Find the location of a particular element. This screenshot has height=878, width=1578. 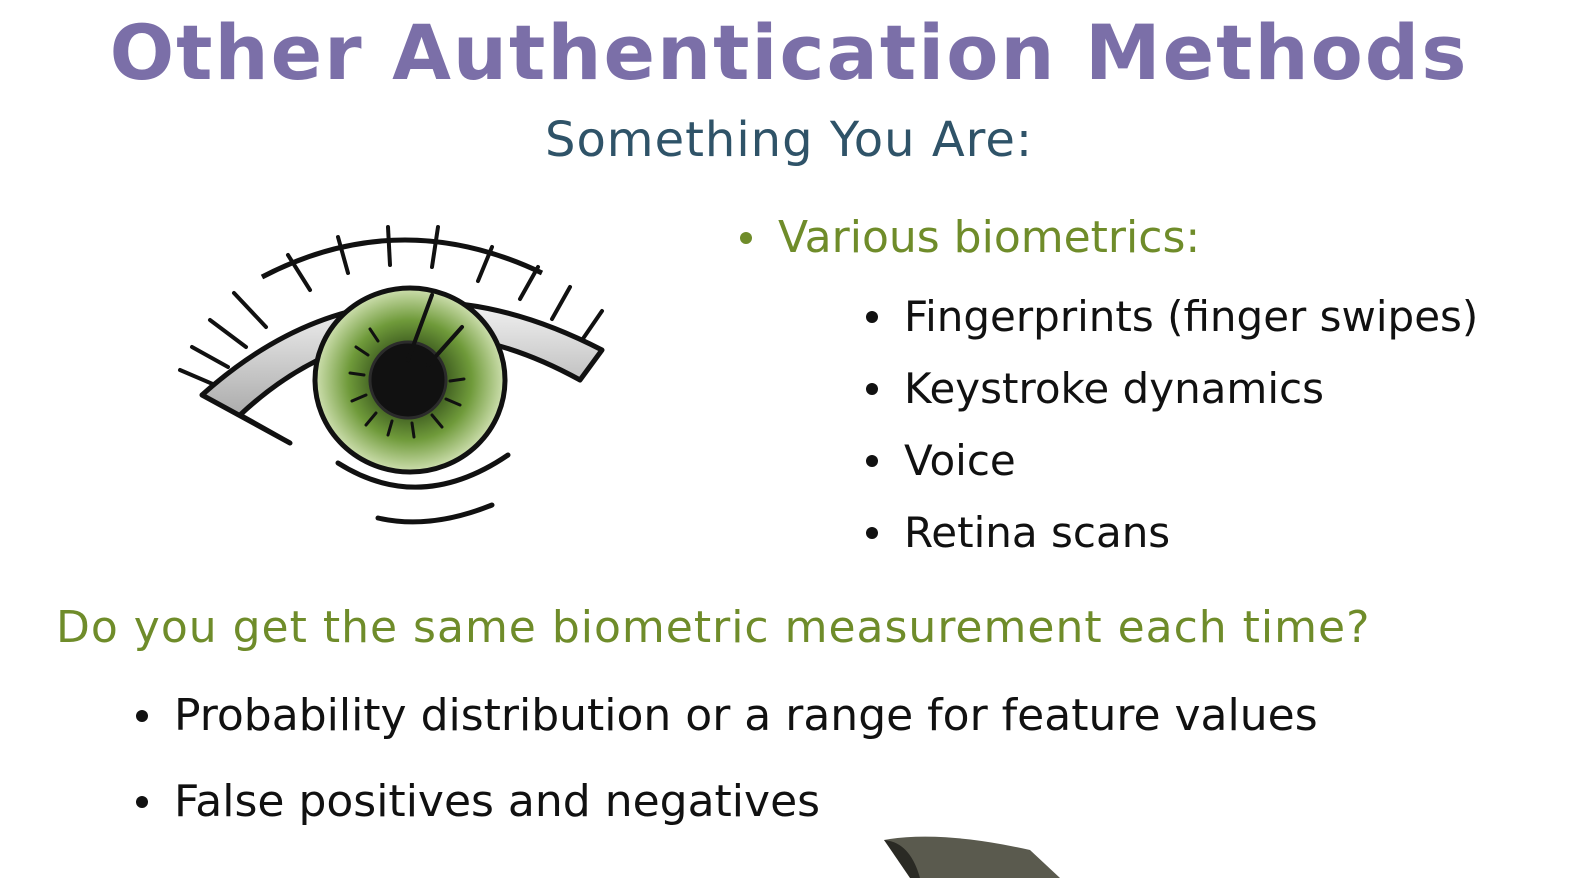

answer-item-false-positives: False positives and negatives is located at coordinates (497, 801).